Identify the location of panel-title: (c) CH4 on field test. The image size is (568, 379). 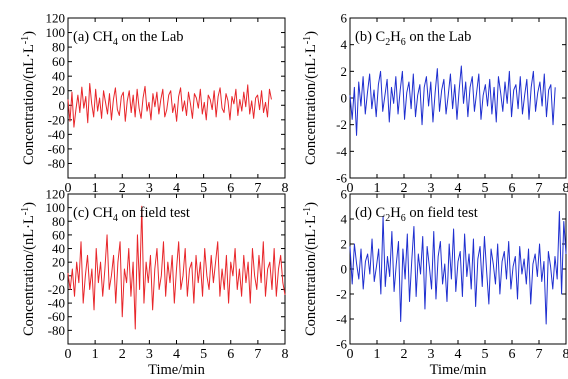
(131, 214).